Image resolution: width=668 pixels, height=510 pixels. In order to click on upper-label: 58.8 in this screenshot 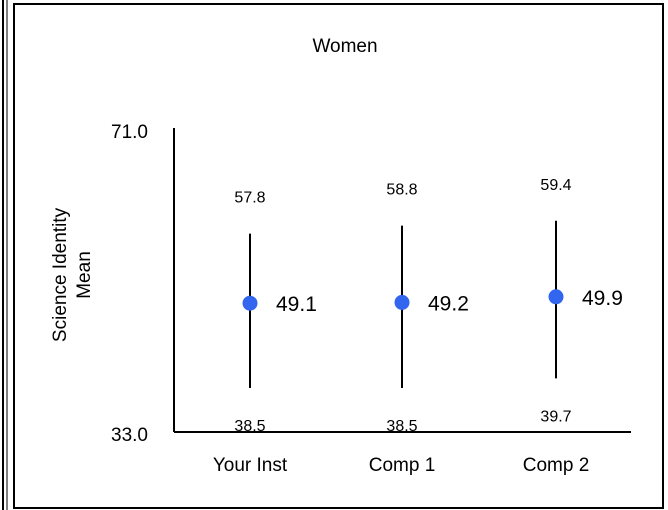, I will do `click(401, 190)`.